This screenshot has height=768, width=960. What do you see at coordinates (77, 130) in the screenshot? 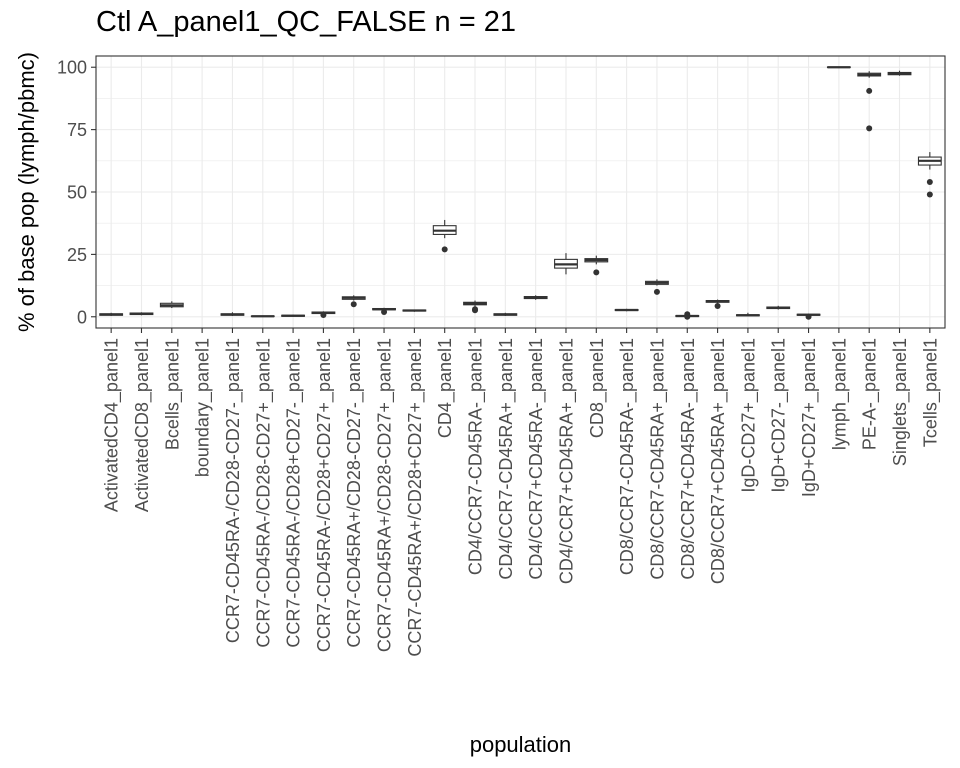
I see `y-tick-label: 75` at bounding box center [77, 130].